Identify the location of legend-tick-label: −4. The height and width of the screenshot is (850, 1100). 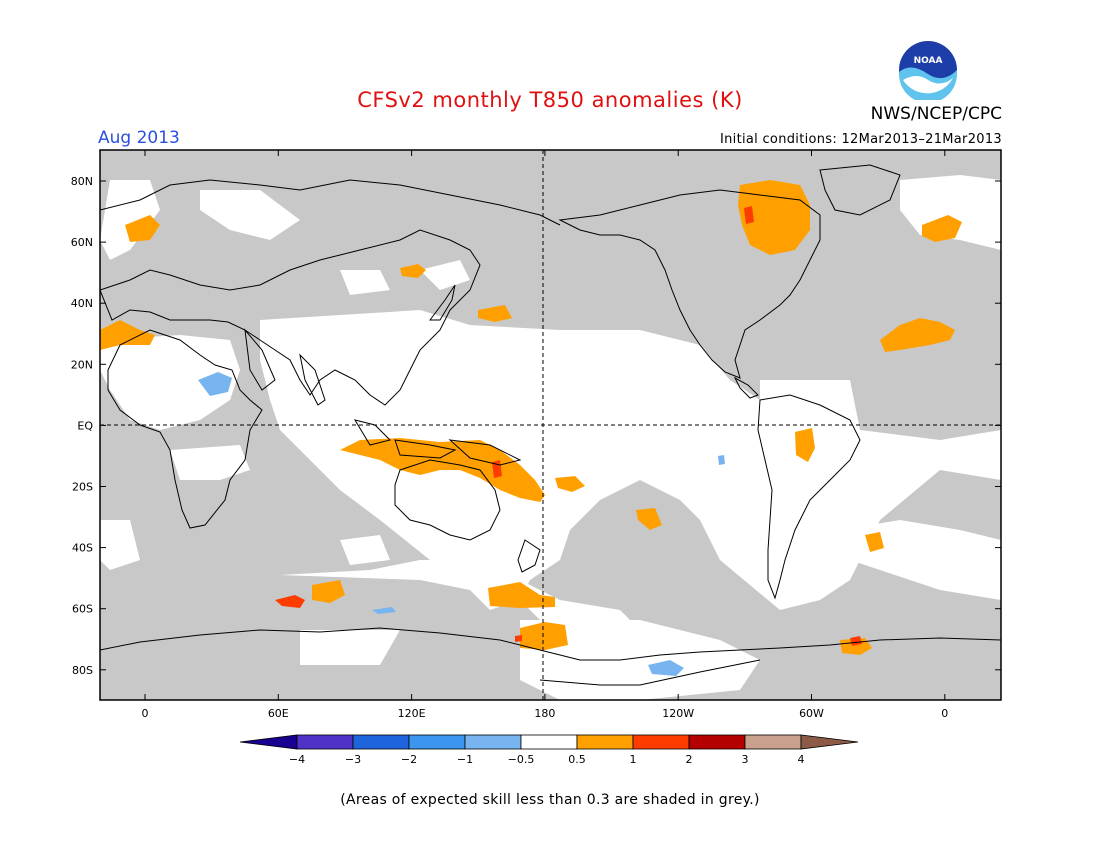
(297, 759).